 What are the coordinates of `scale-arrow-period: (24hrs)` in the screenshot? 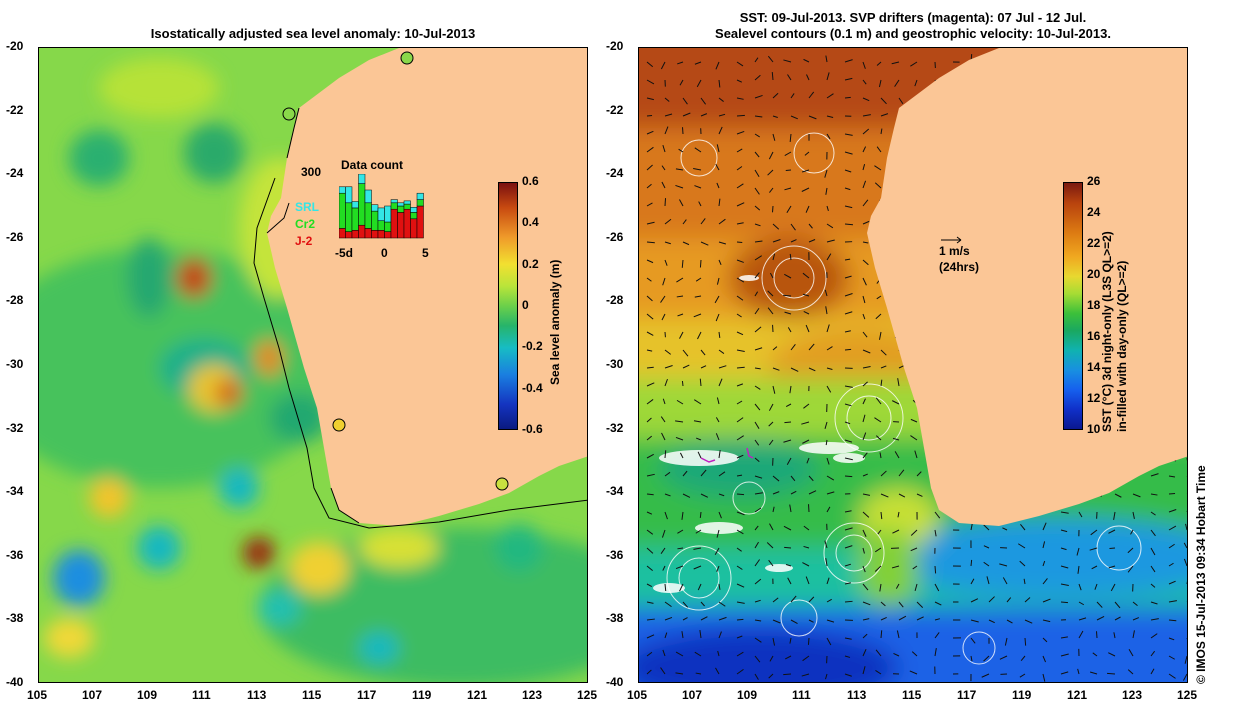 It's located at (959, 267).